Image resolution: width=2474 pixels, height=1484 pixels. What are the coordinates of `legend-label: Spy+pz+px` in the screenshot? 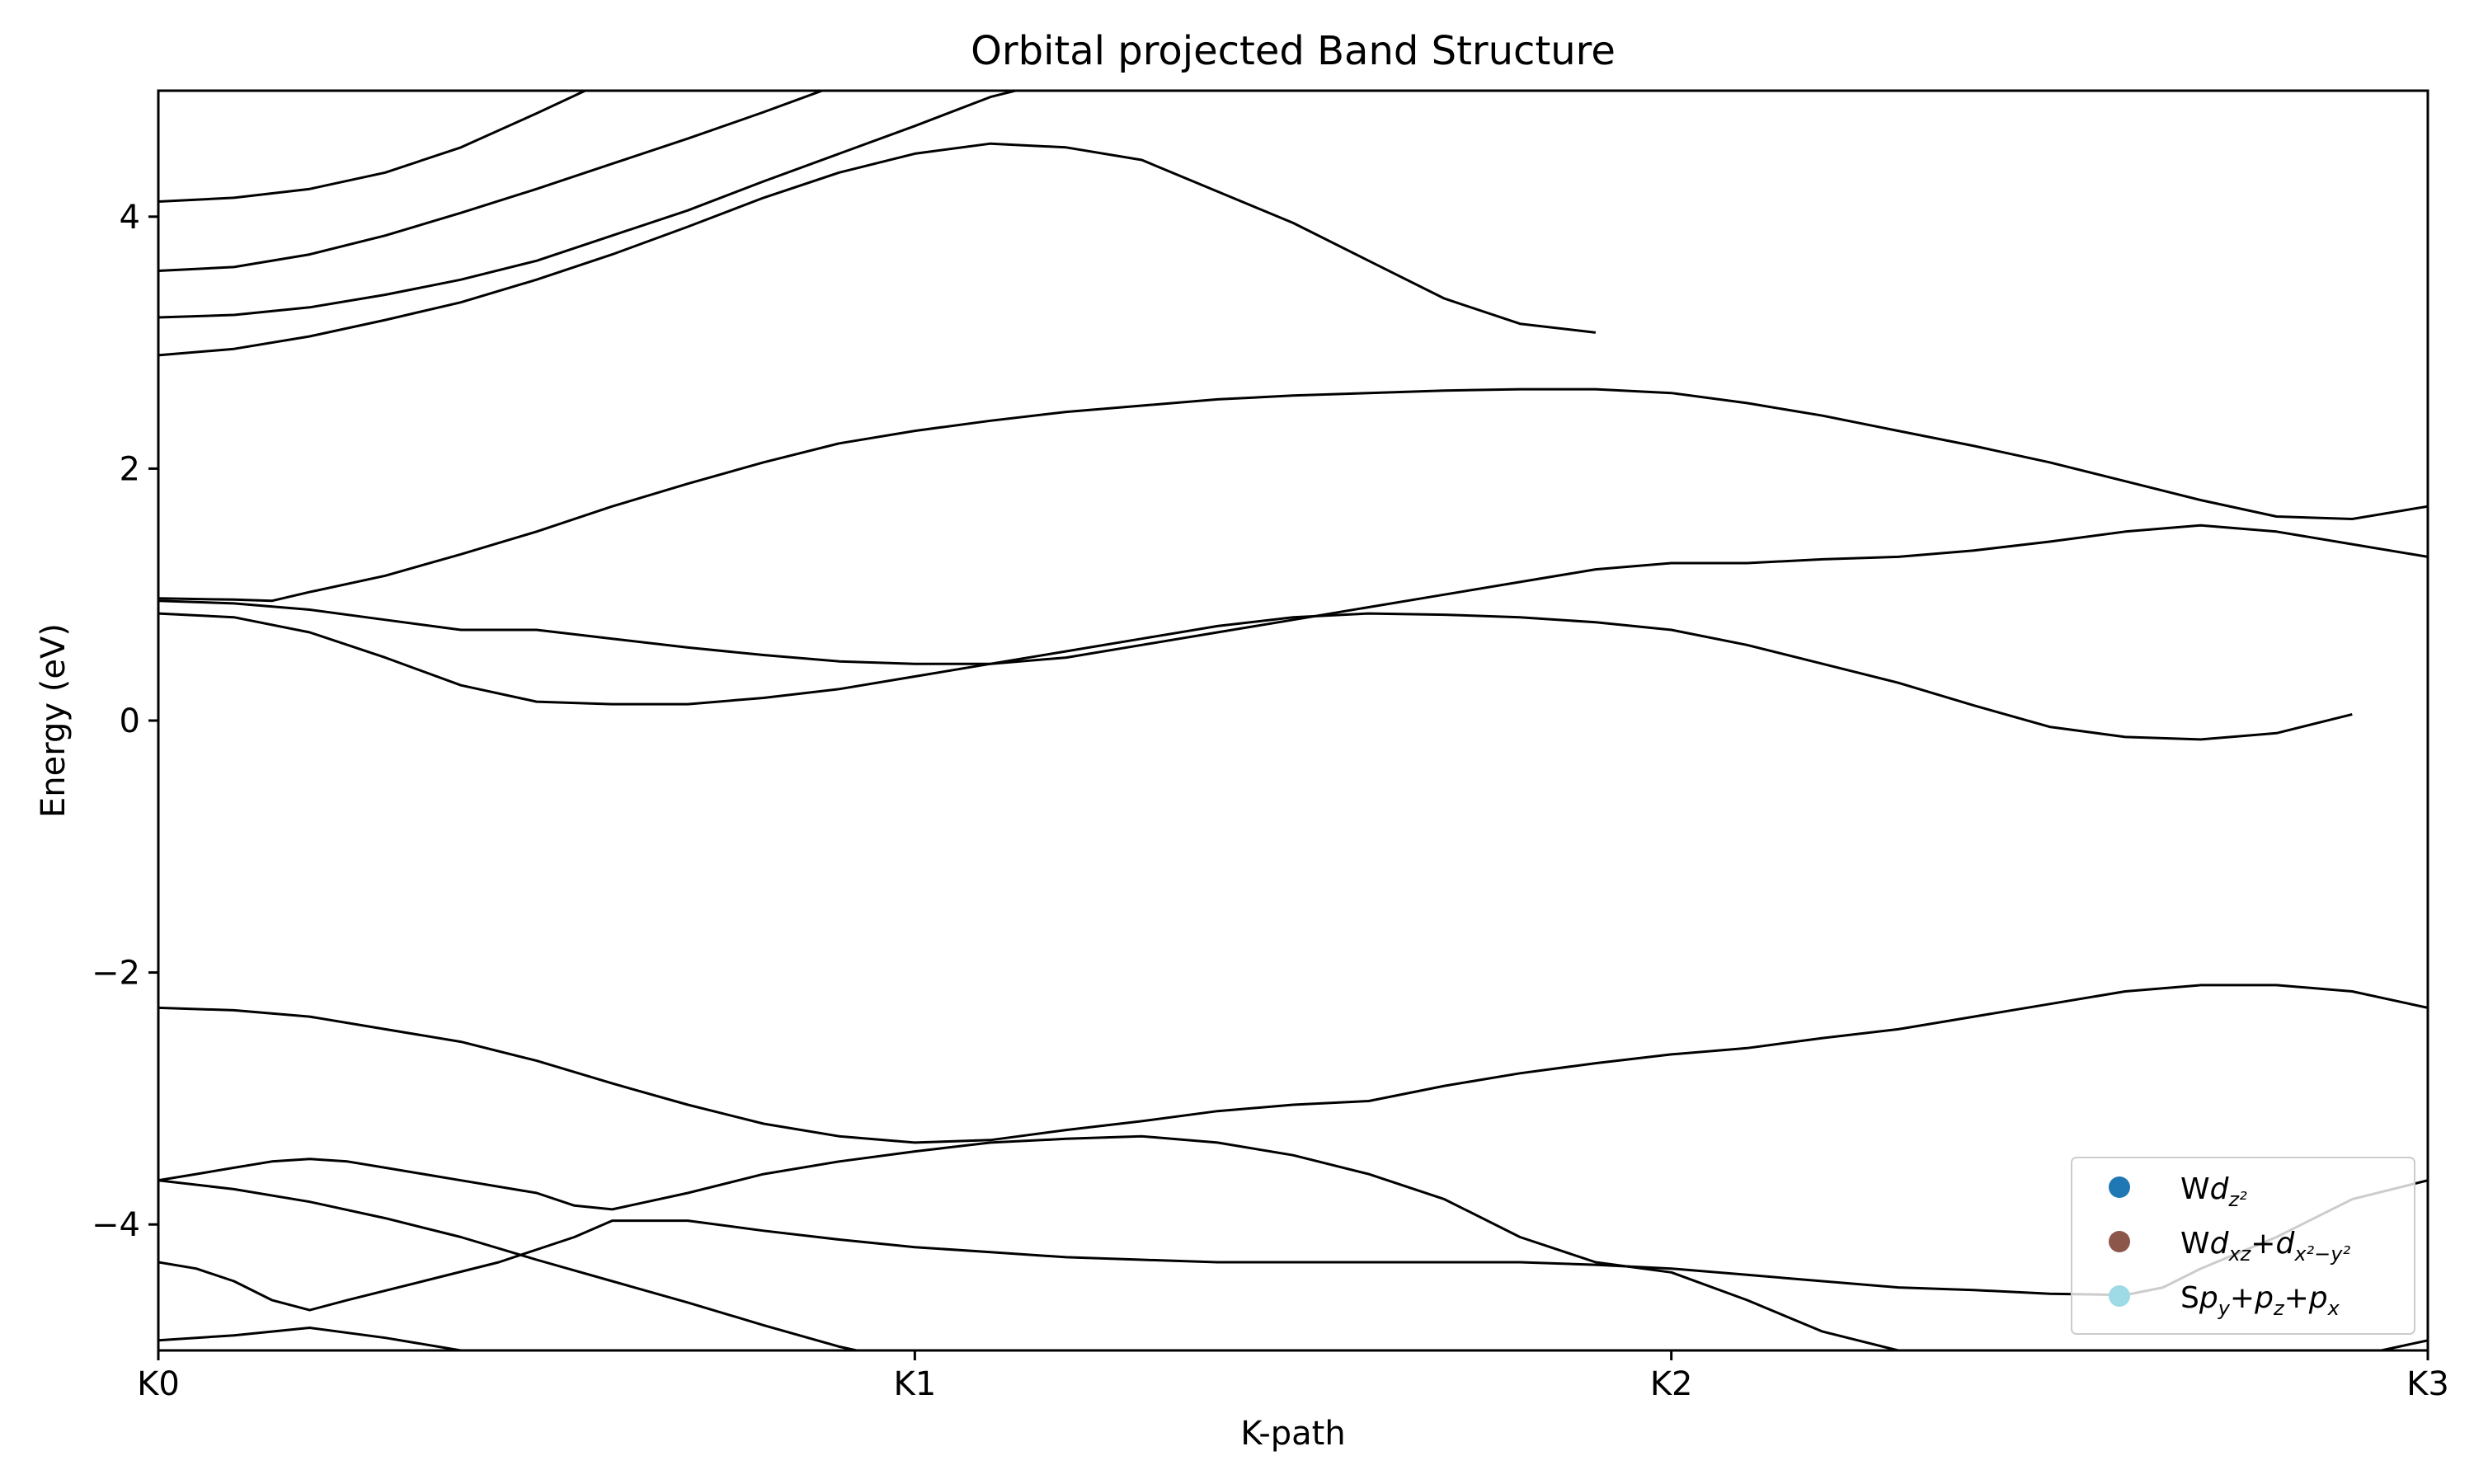 It's located at (2260, 1300).